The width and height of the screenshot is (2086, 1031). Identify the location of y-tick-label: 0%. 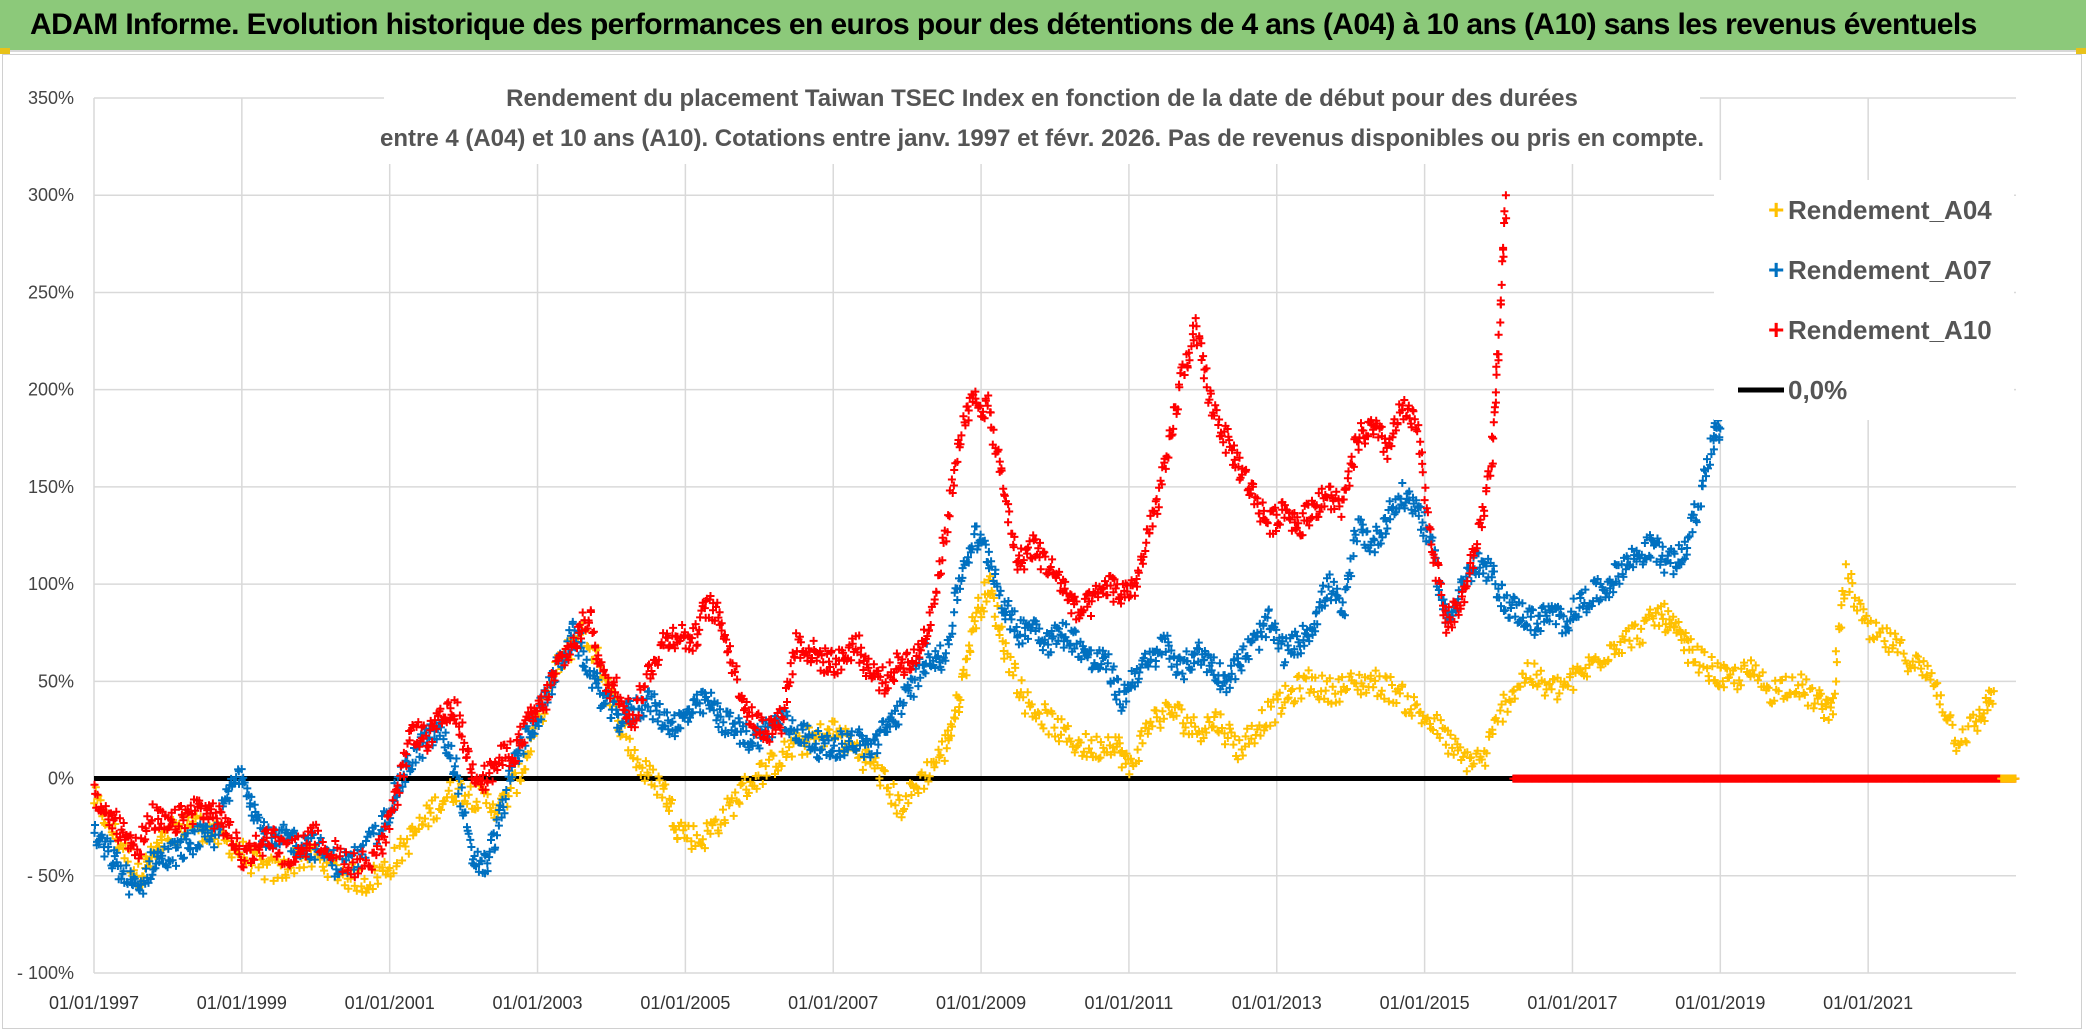
(61, 779).